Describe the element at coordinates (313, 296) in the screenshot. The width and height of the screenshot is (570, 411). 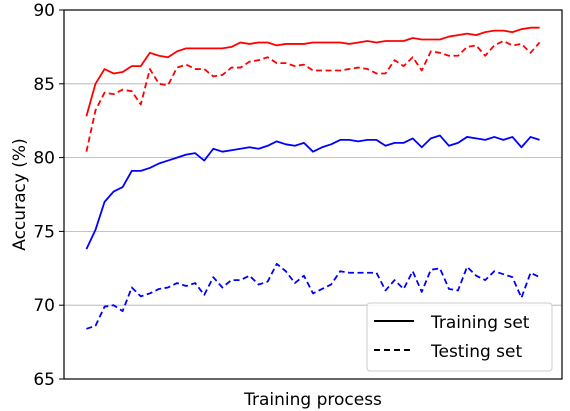
I see `blue-dashed-series-line` at that location.